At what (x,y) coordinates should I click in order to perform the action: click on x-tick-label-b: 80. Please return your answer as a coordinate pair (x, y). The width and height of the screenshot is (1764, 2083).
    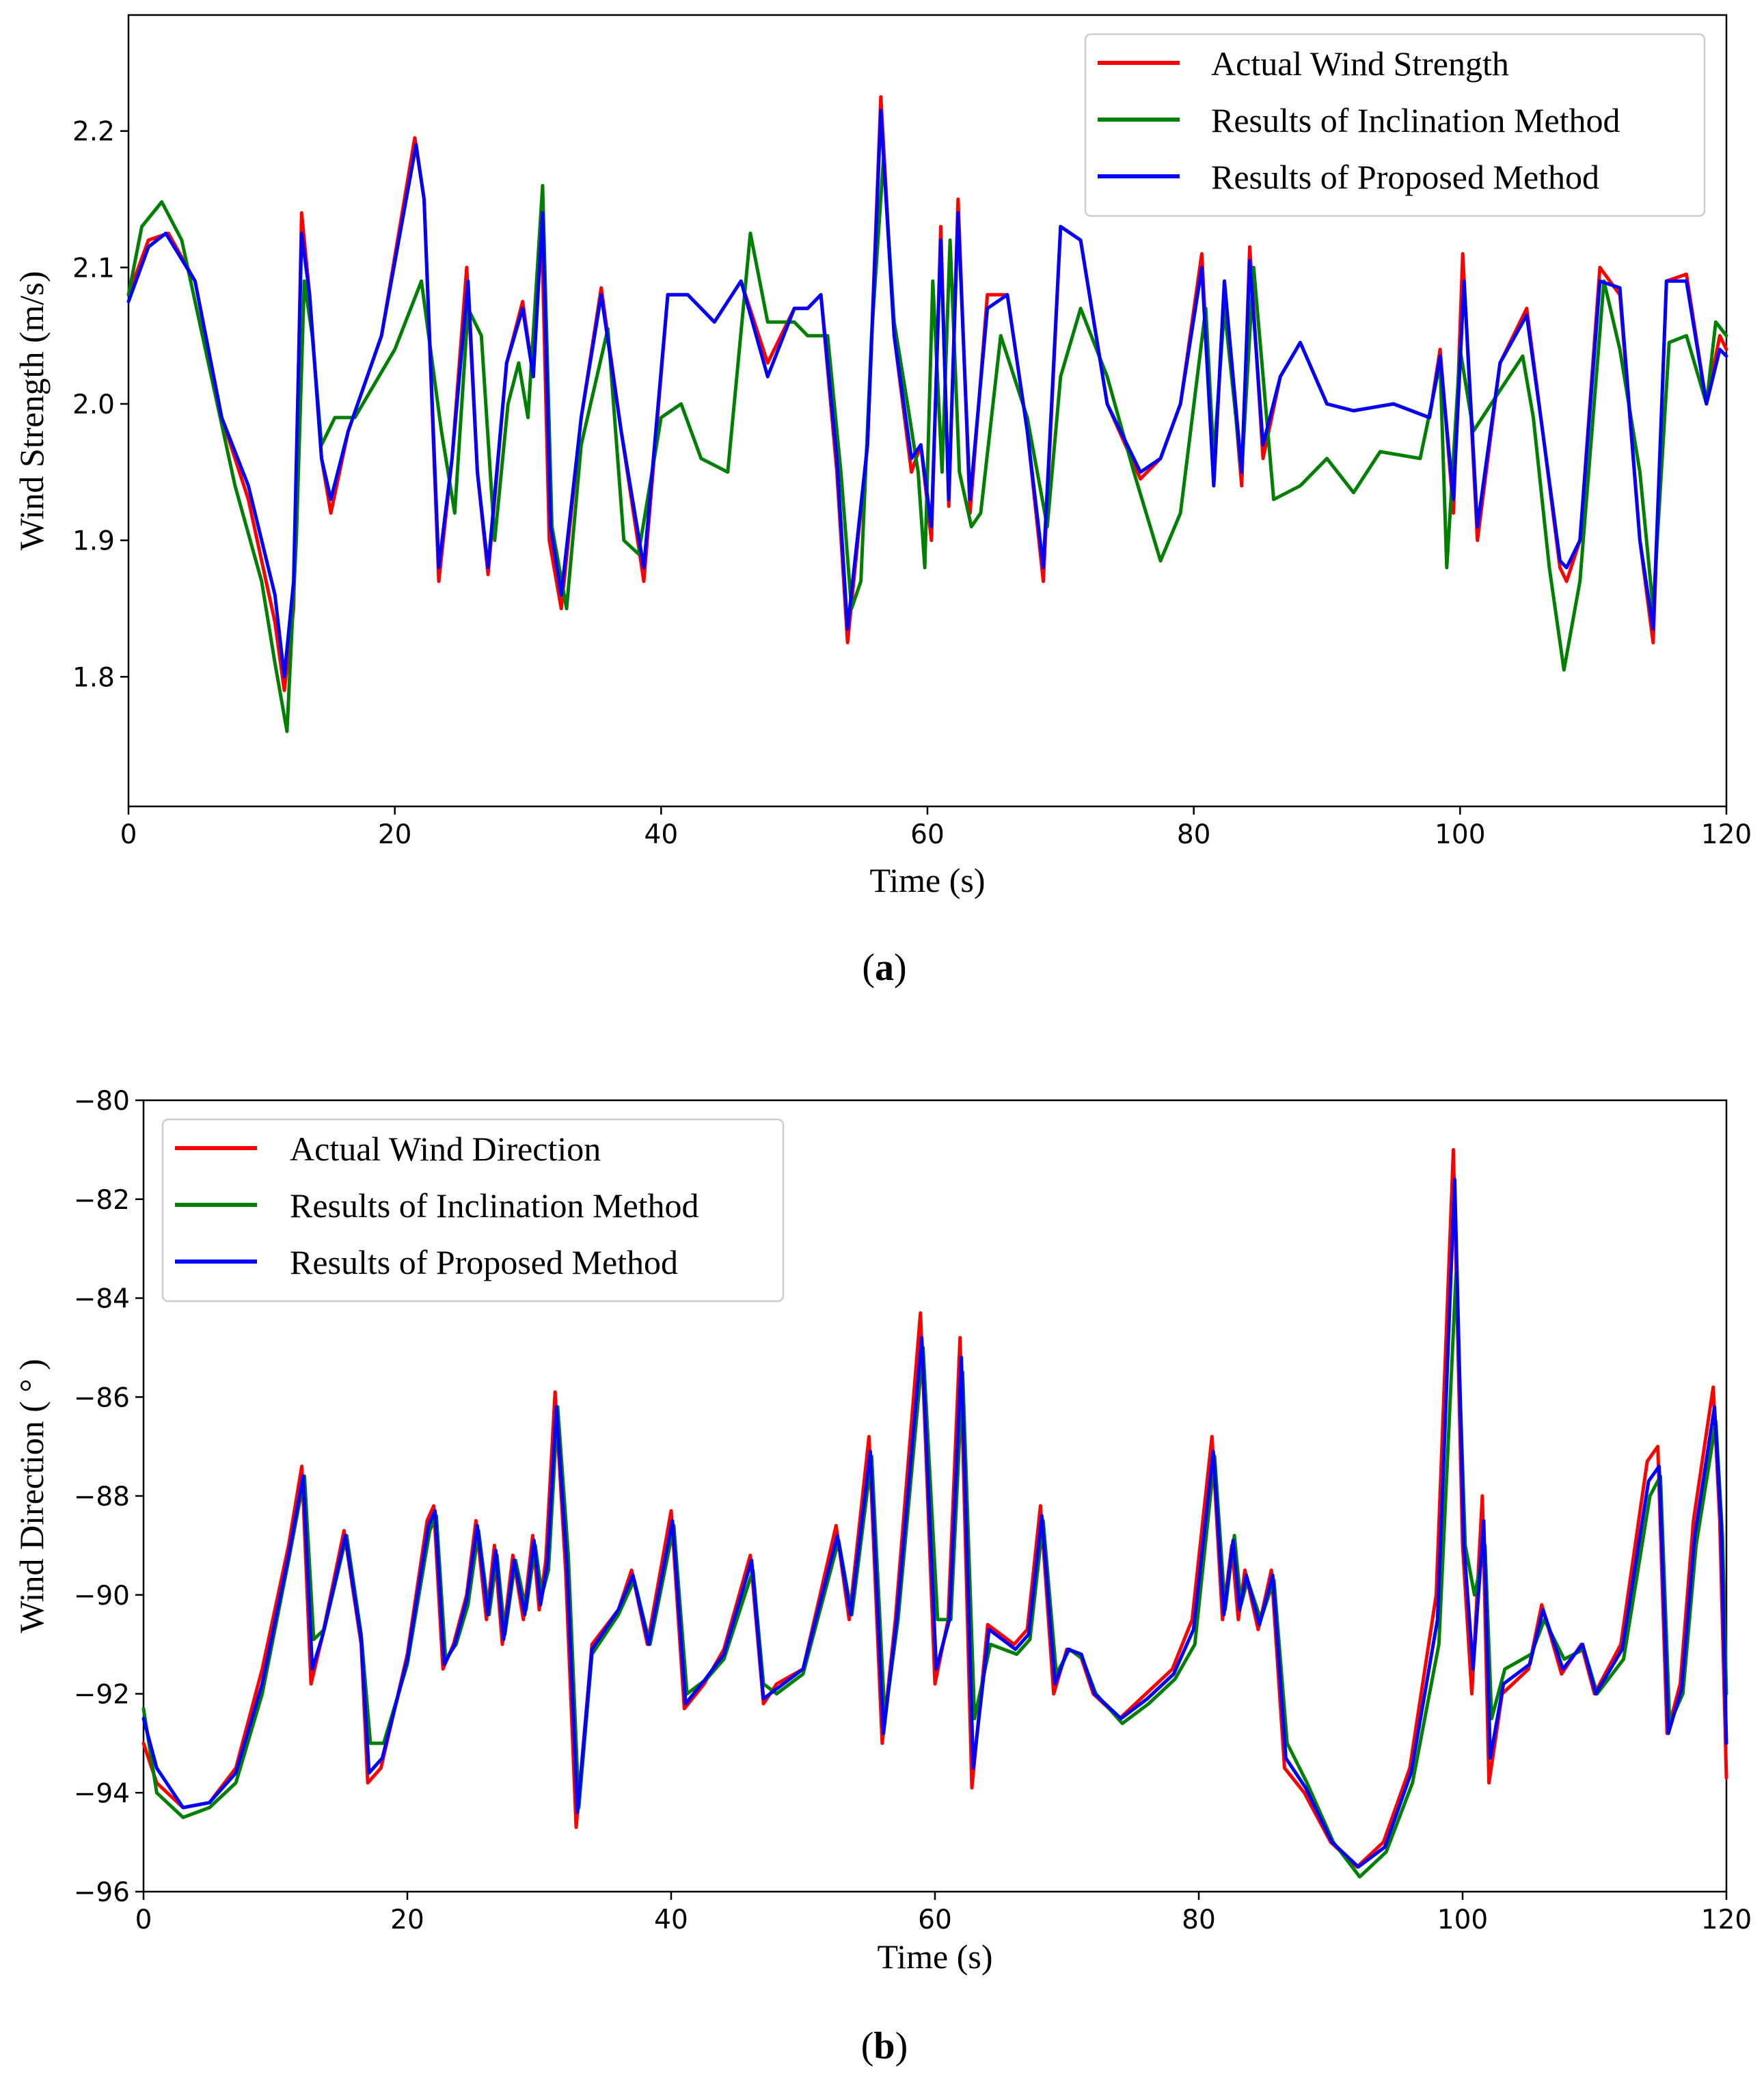
    Looking at the image, I should click on (1199, 1920).